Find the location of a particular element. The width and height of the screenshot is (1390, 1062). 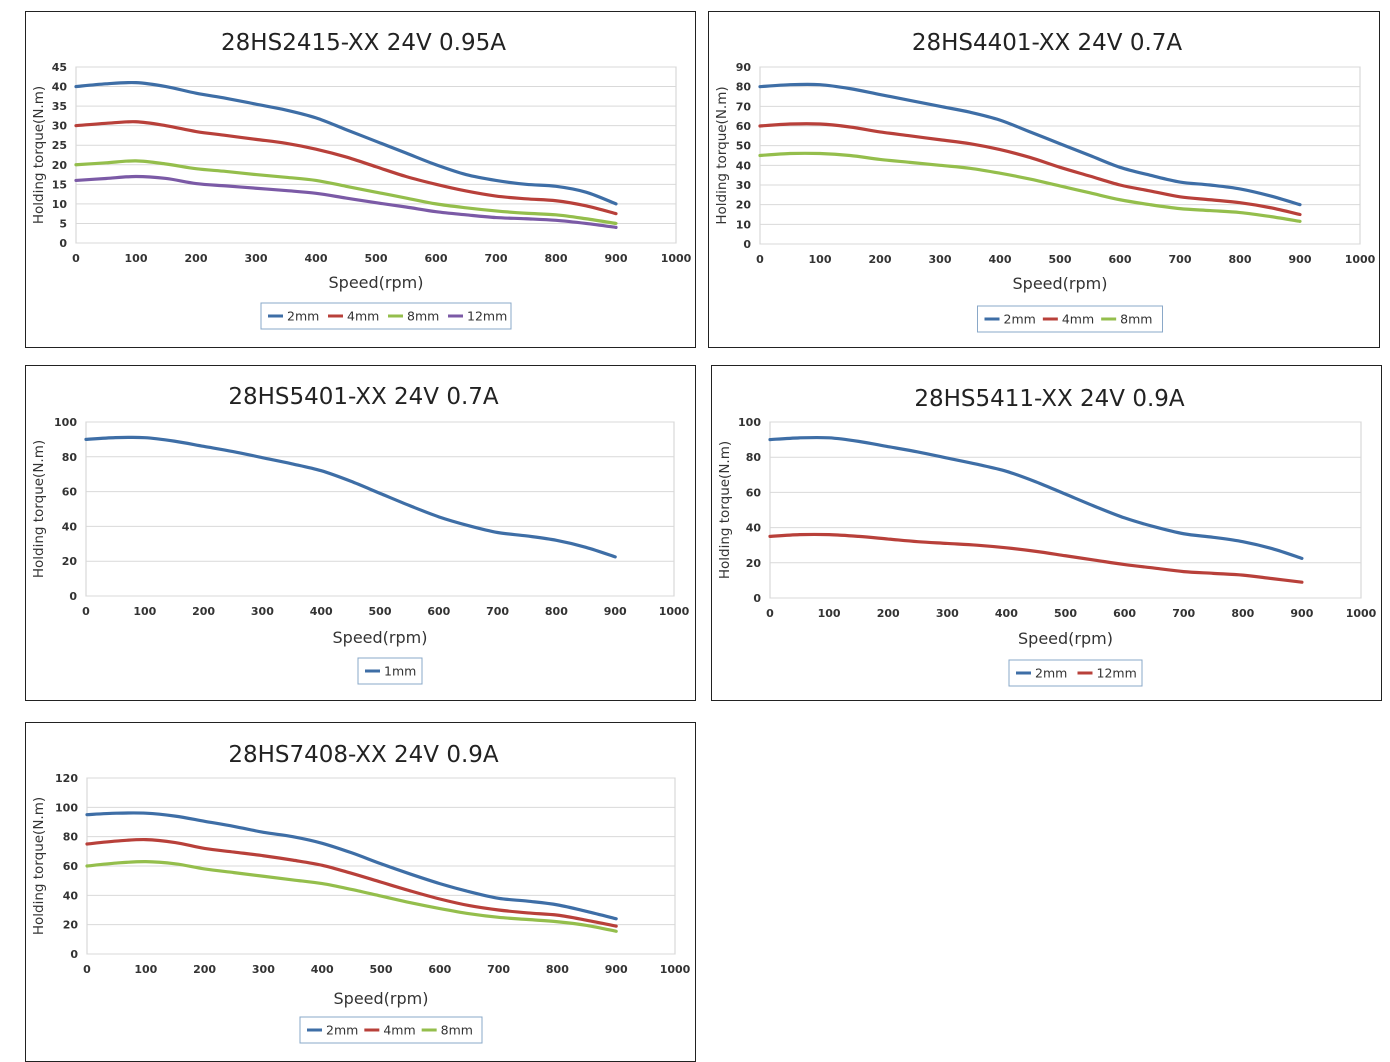

x-tick-label: 400 is located at coordinates (322, 969).